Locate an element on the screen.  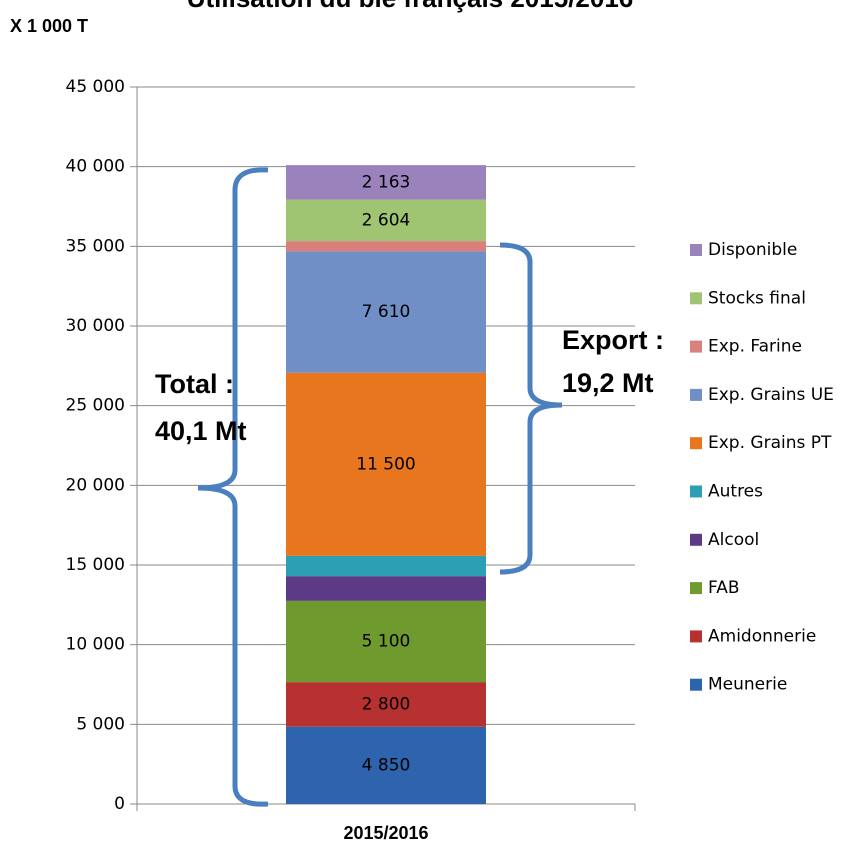
y-tick-label: 20 000 is located at coordinates (95, 485).